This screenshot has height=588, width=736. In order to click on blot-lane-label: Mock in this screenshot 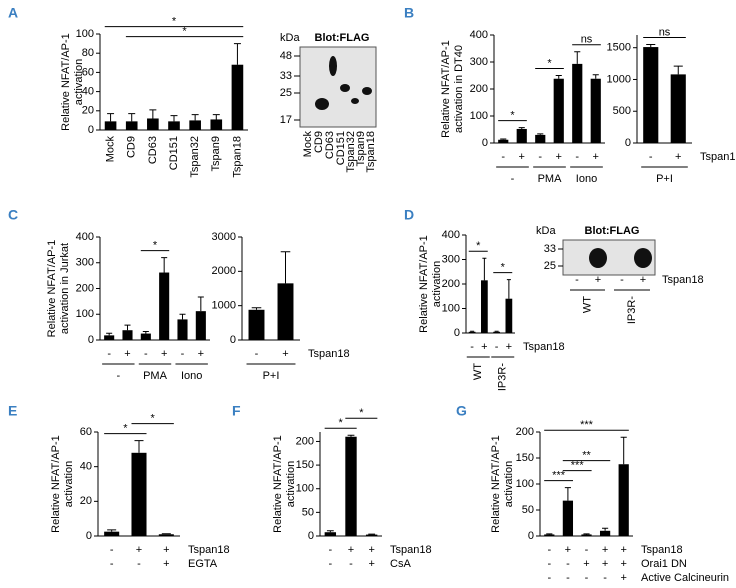, I will do `click(308, 144)`.